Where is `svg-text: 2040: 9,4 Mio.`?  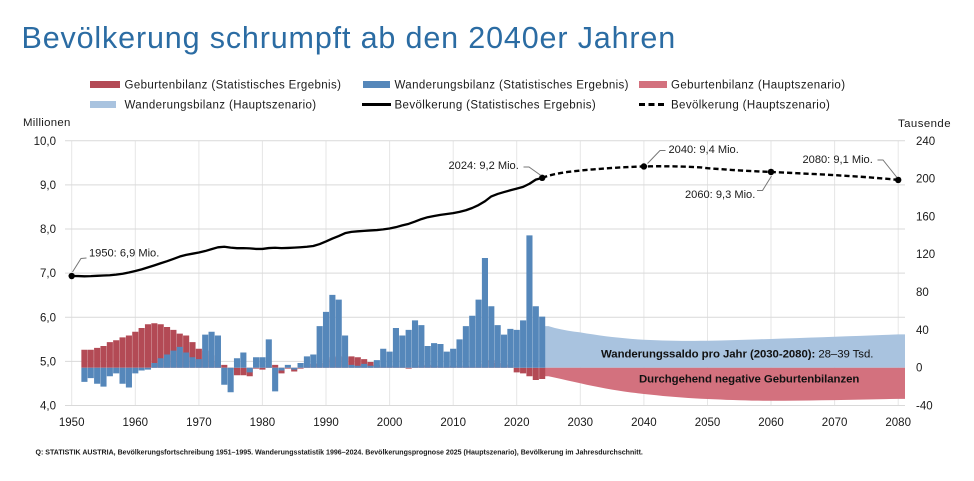
svg-text: 2040: 9,4 Mio. is located at coordinates (704, 150).